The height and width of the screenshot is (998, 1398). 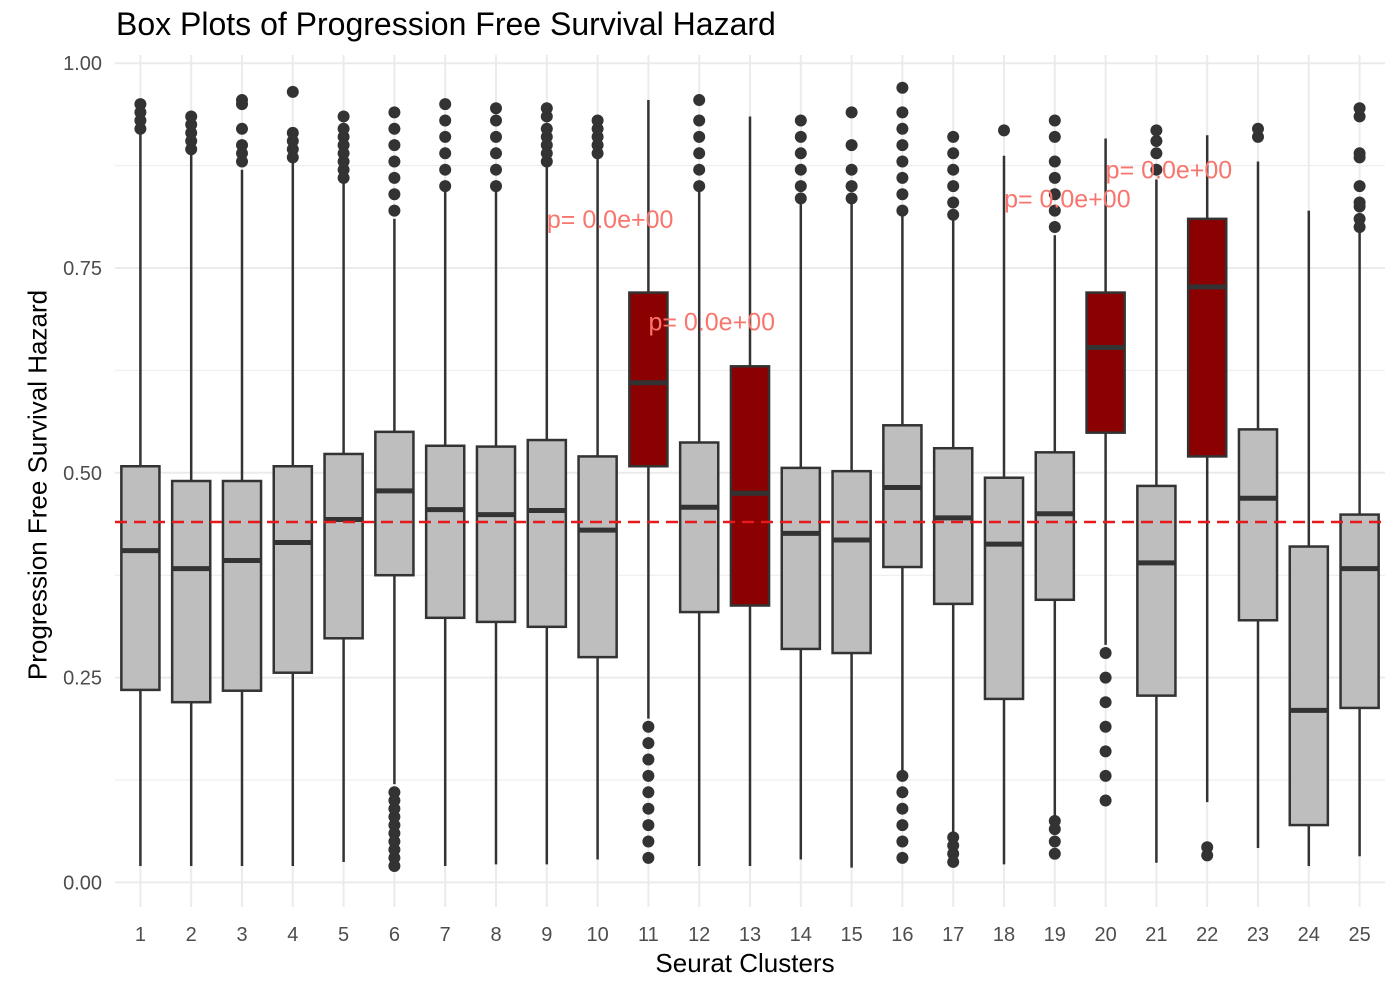 I want to click on p-value-annotation: p= 0.0e+00, so click(x=711, y=322).